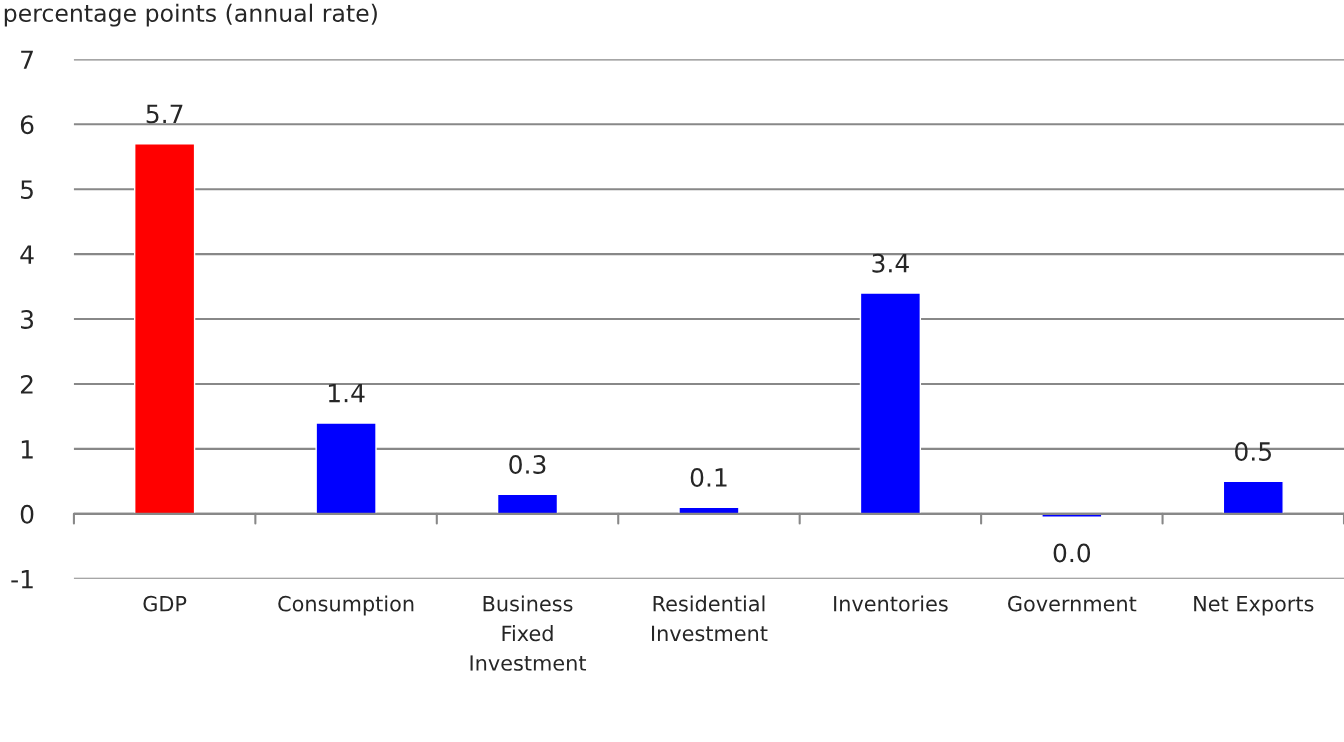 The image size is (1344, 742). I want to click on y-tick-label: 0, so click(27, 514).